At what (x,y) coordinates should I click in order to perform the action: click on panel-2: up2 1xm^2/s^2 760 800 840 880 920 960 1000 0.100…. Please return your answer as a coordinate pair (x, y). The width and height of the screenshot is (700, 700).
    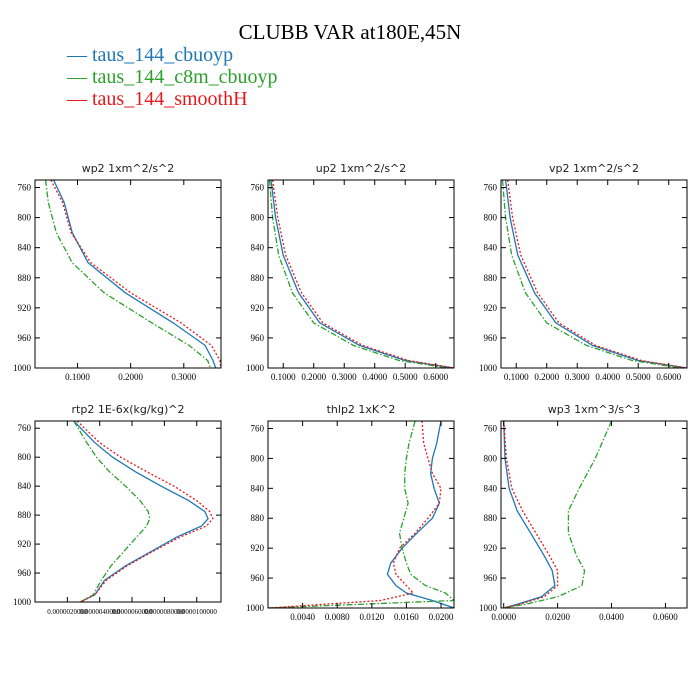
    Looking at the image, I should click on (350, 272).